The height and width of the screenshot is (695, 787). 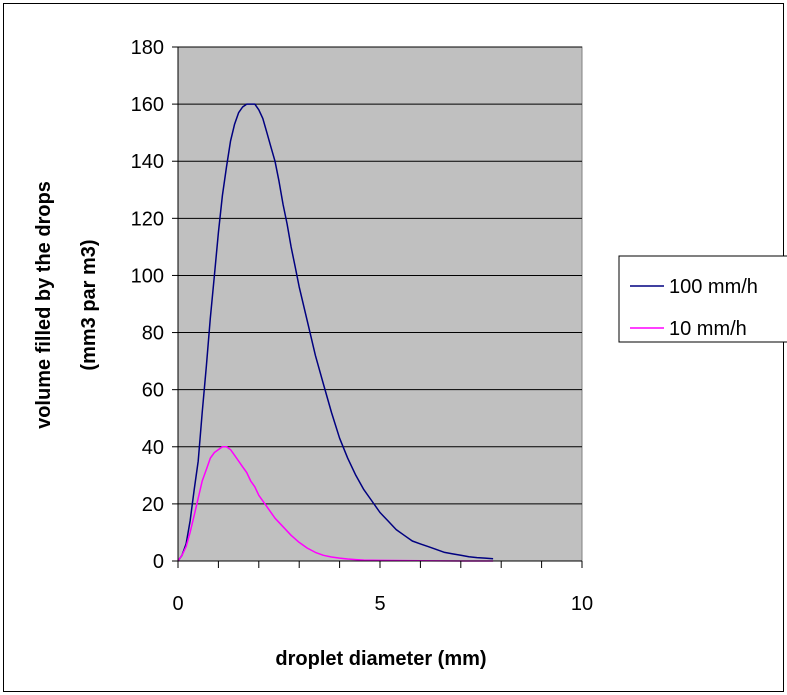 What do you see at coordinates (147, 305) in the screenshot?
I see `y-tick-labels: 0 20 40 60 80 100 120 140 160 180` at bounding box center [147, 305].